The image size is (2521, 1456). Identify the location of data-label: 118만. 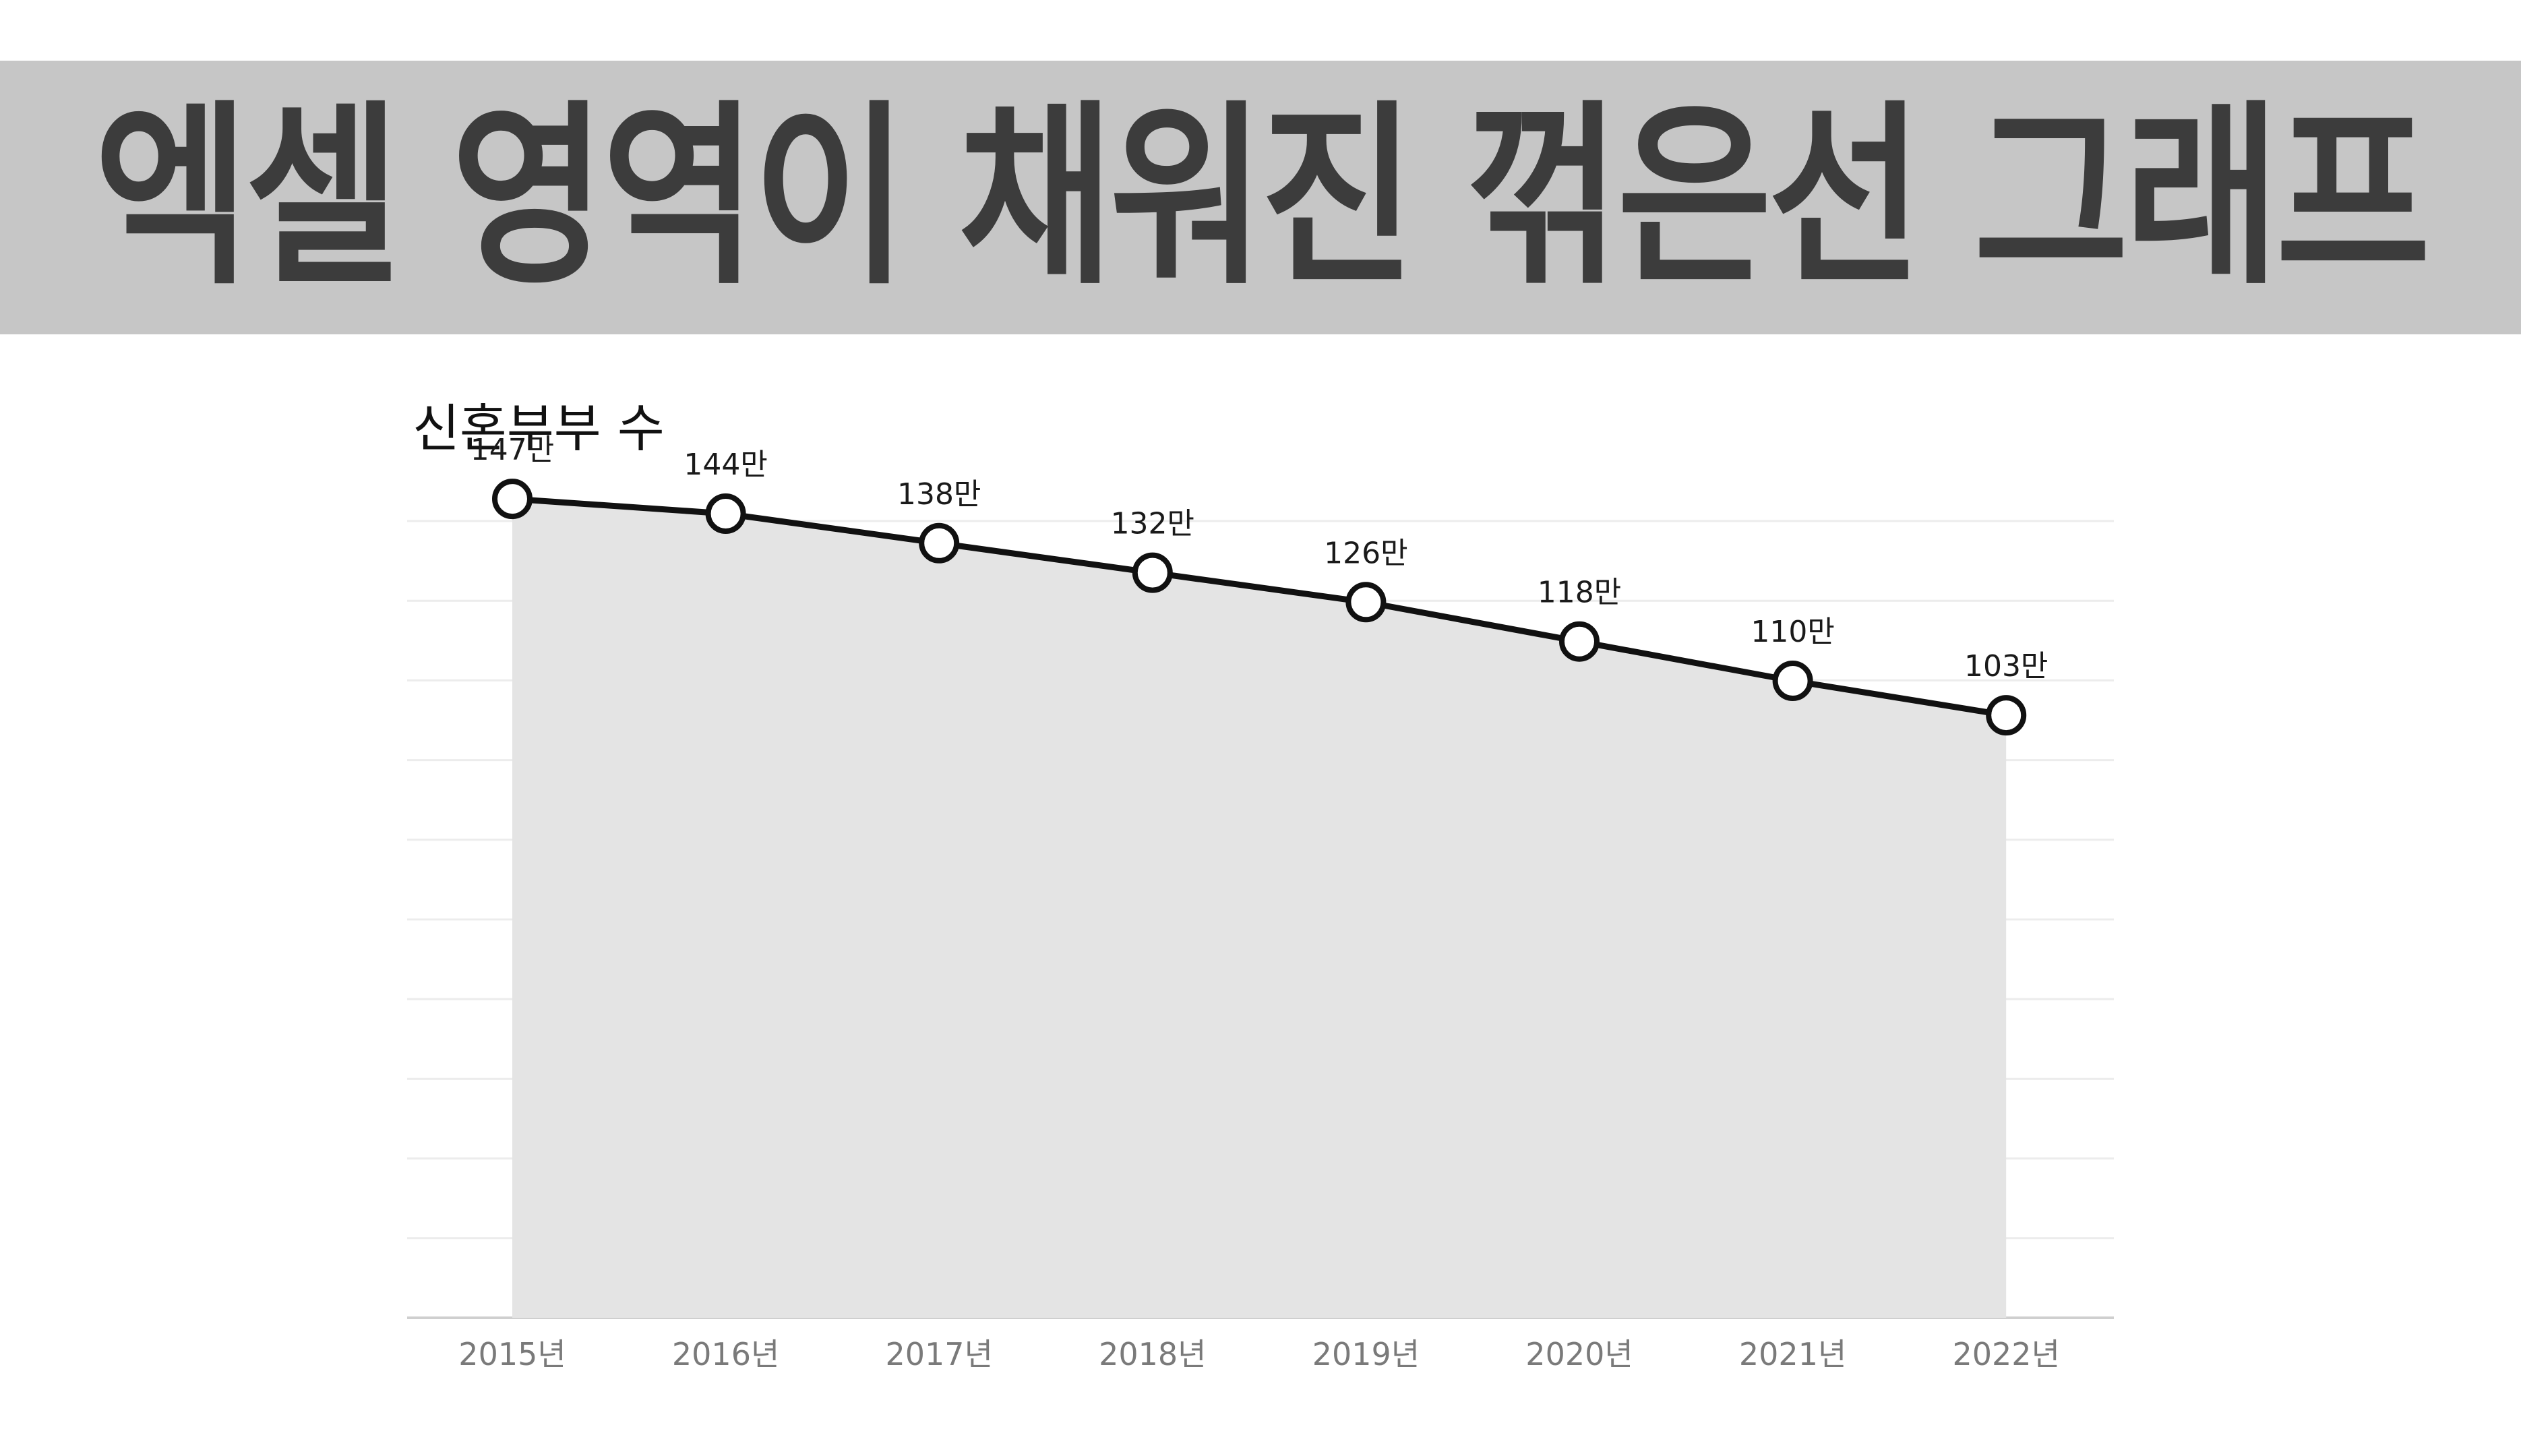
(1579, 593).